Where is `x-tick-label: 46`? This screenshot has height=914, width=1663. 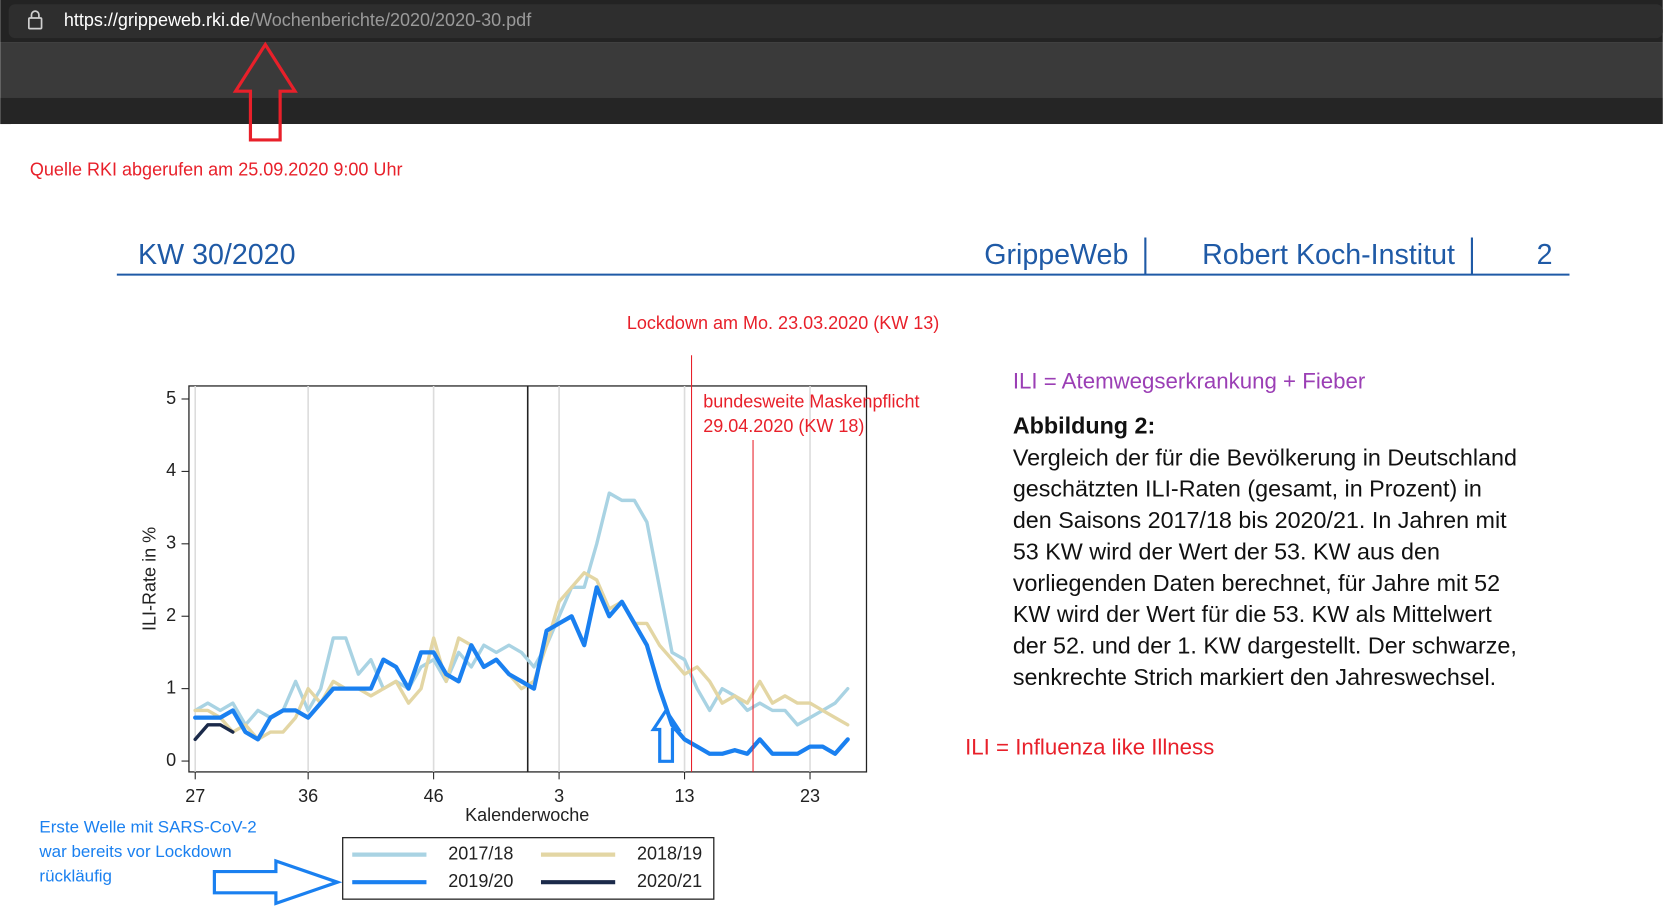
x-tick-label: 46 is located at coordinates (434, 796).